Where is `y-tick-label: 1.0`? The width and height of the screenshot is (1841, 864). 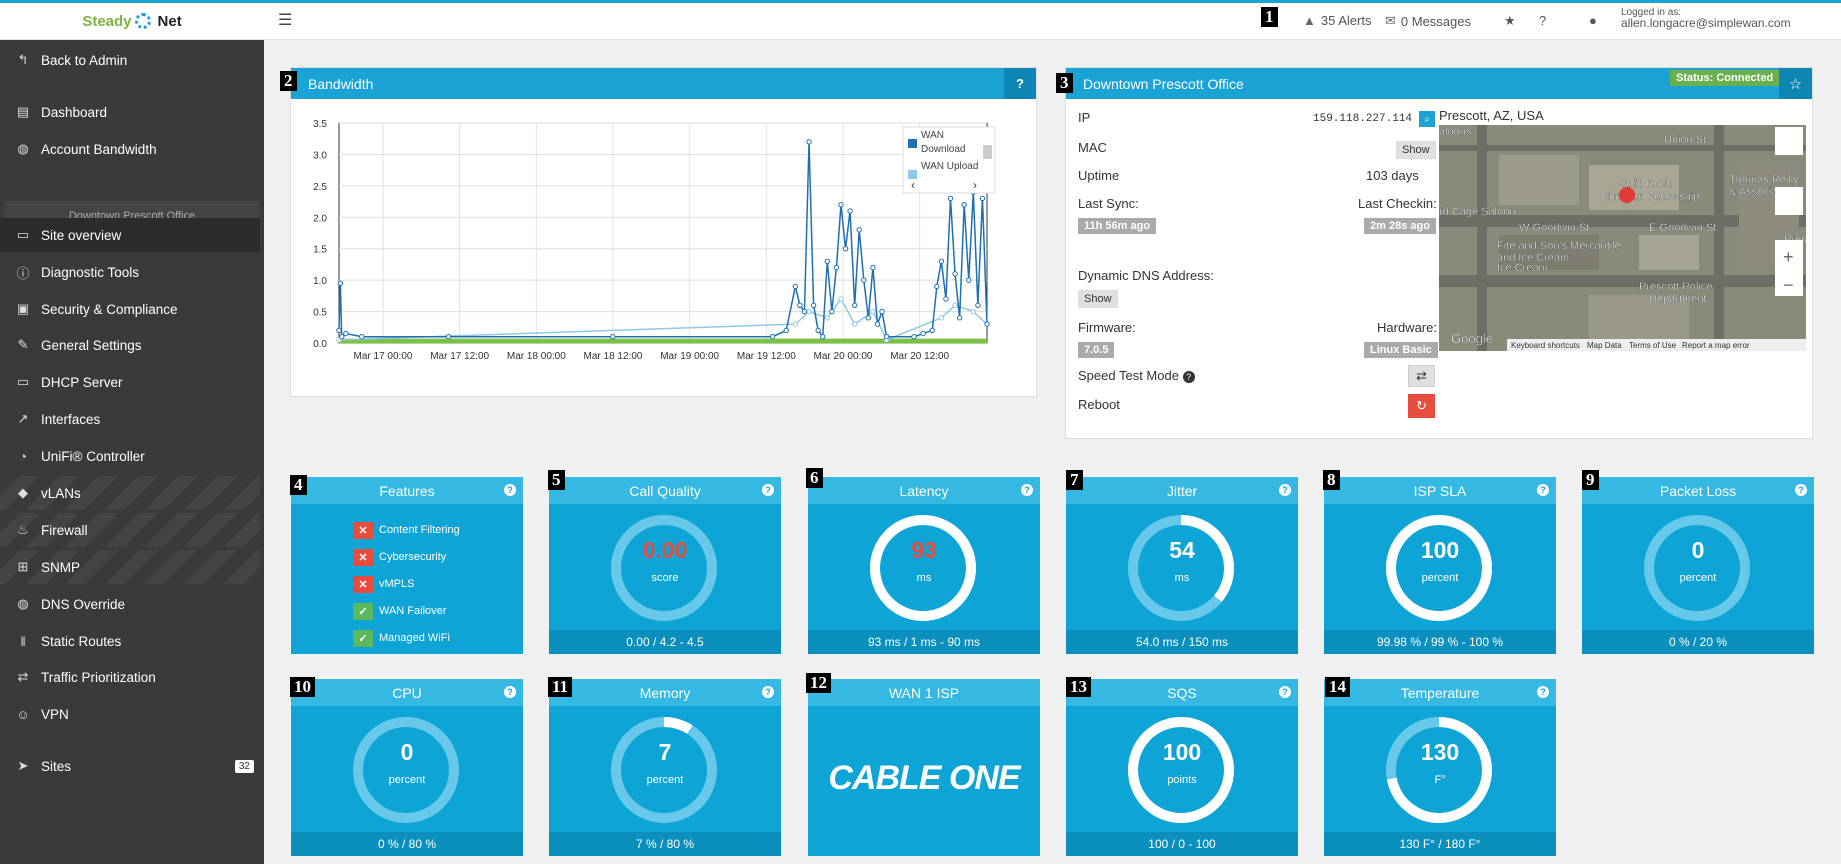 y-tick-label: 1.0 is located at coordinates (320, 281).